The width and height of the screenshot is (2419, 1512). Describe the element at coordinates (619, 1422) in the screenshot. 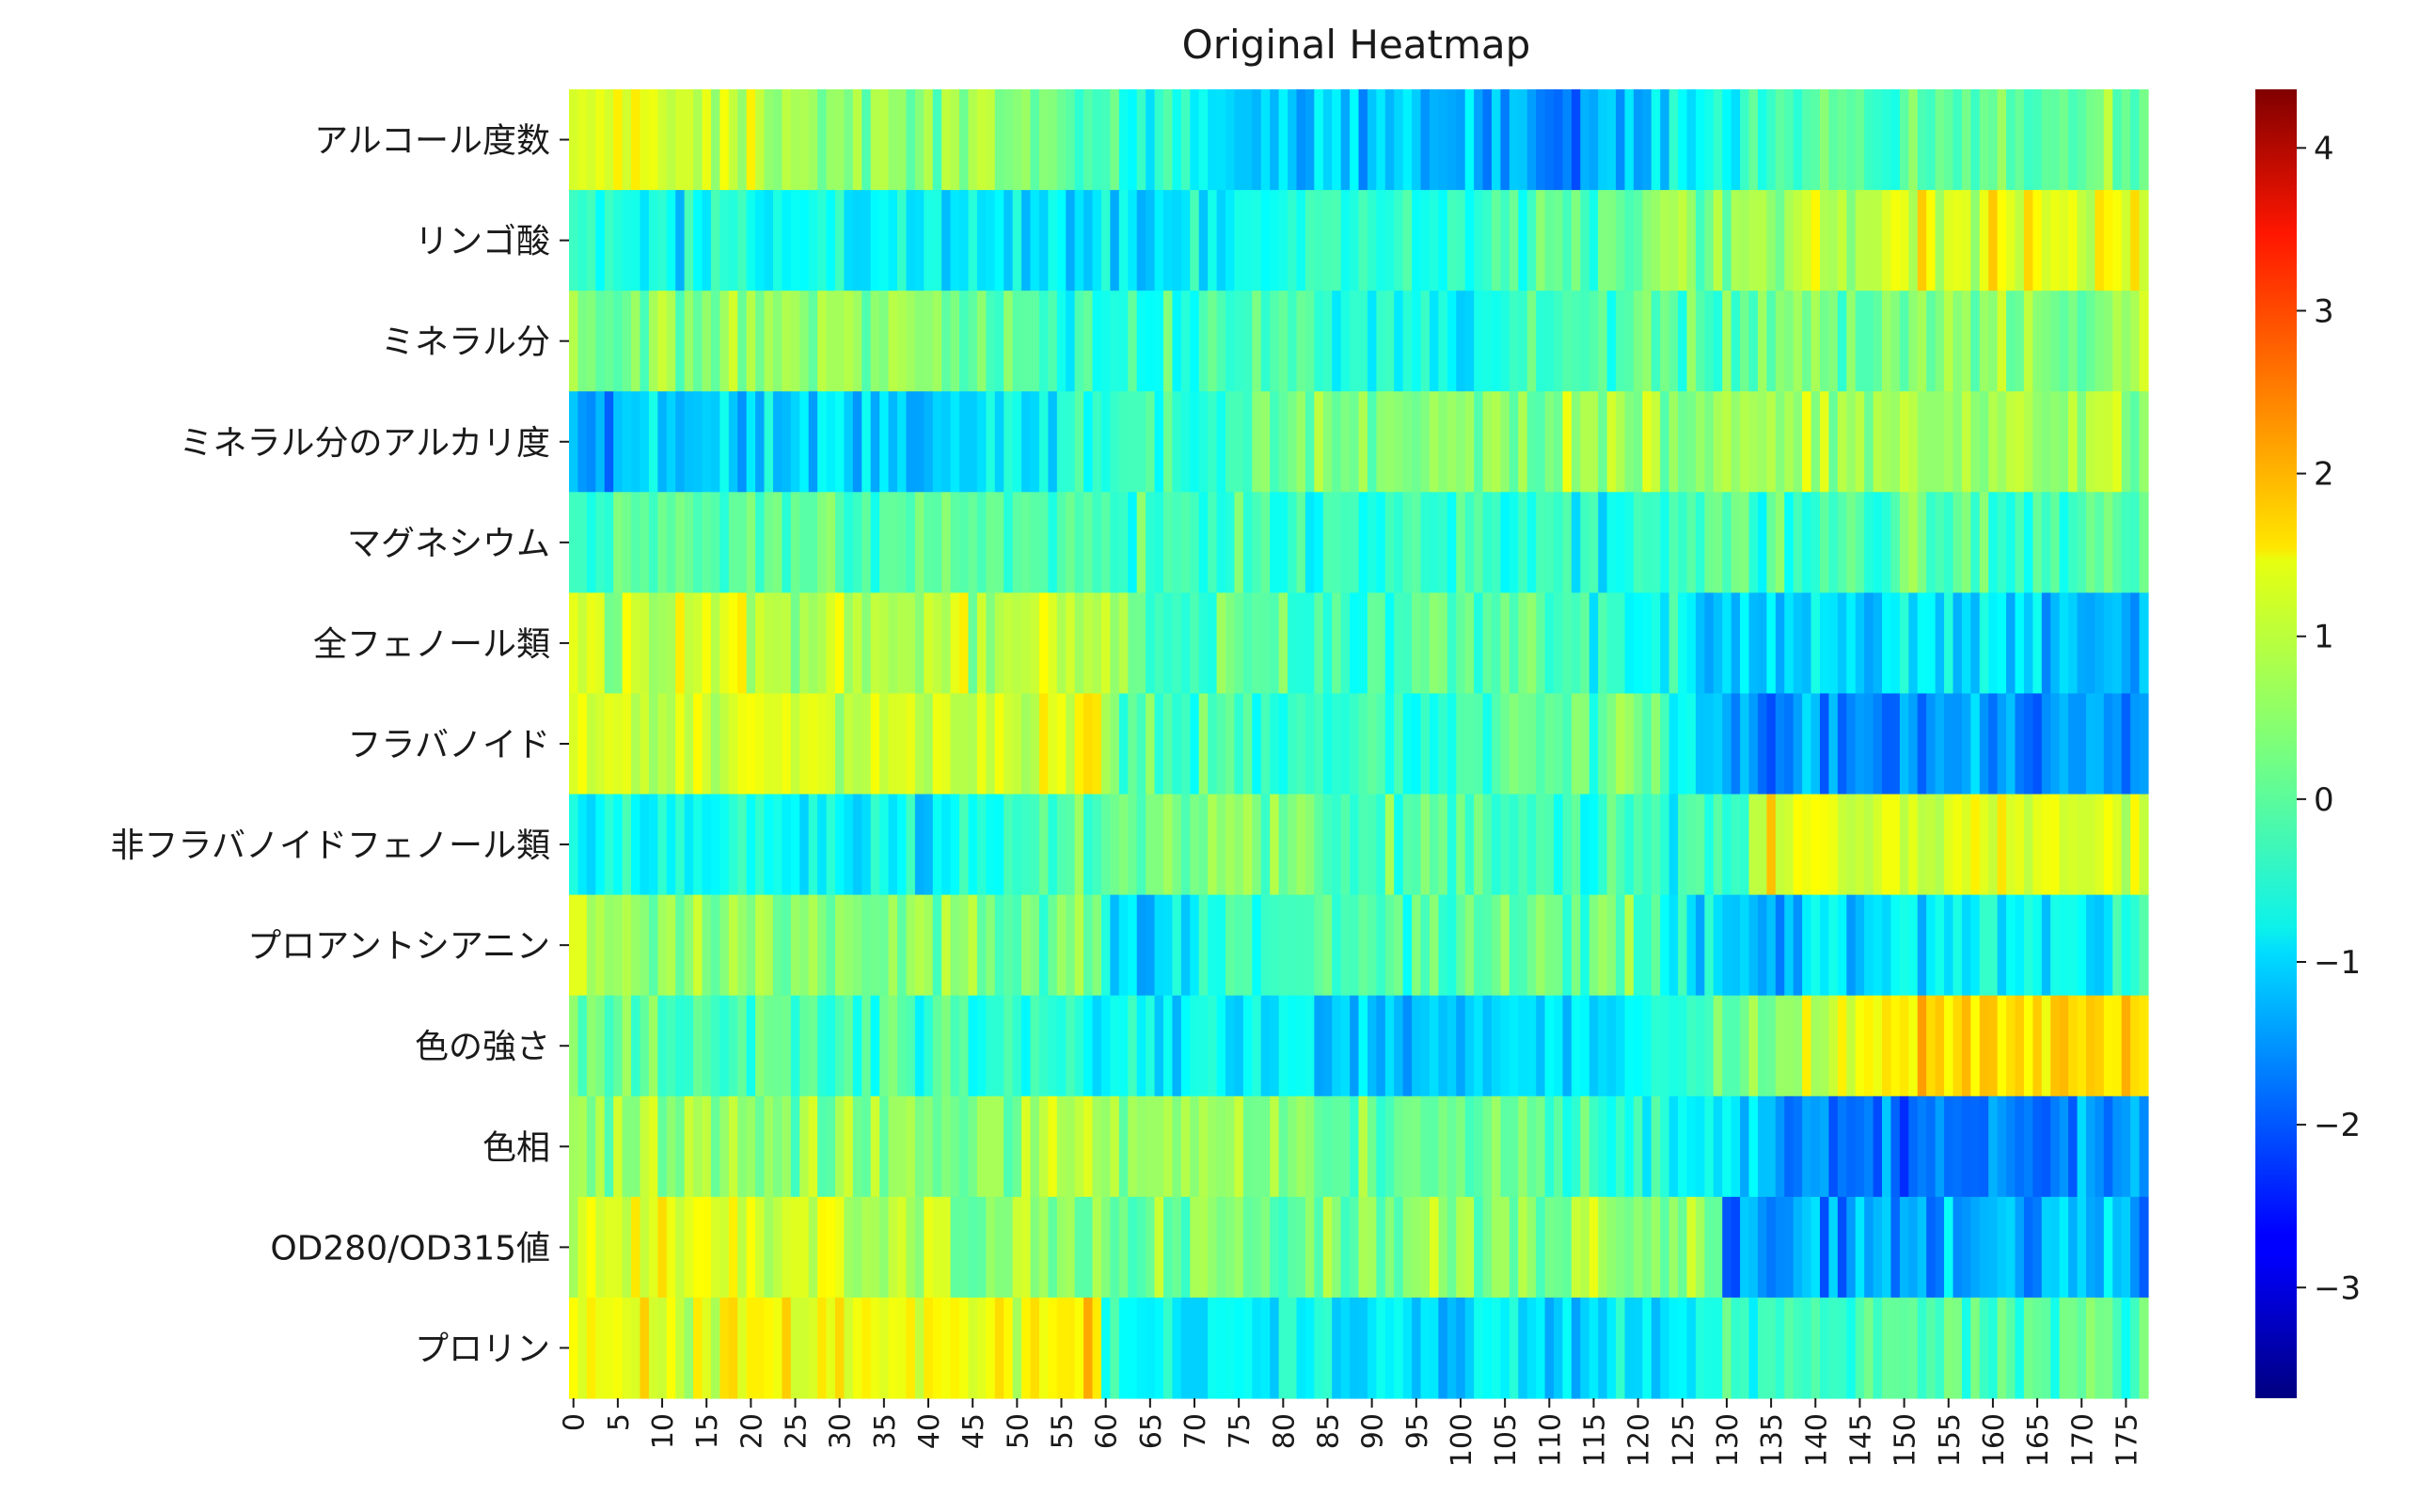

I see `x-tick-label: 5` at that location.